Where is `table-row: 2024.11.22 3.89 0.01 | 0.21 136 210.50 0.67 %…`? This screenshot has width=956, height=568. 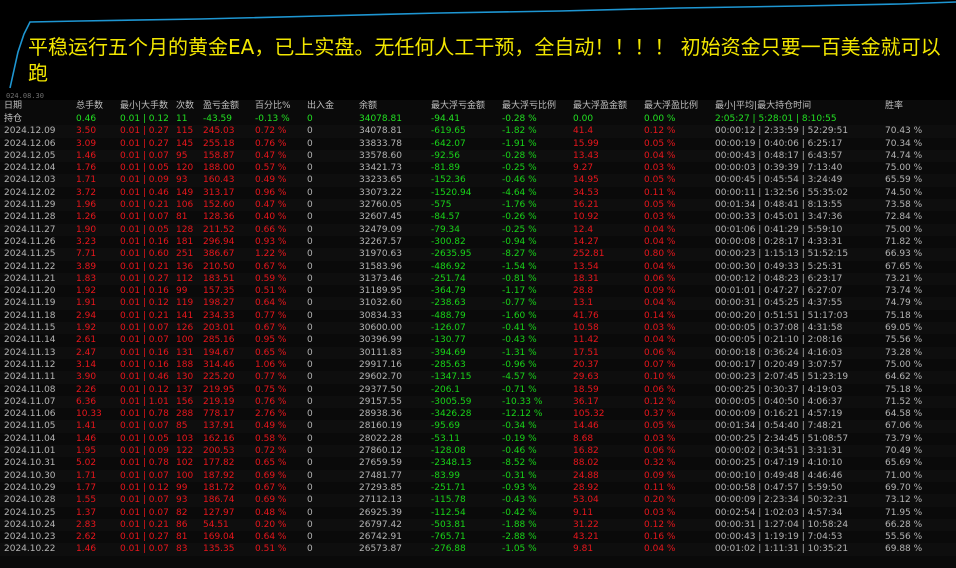
table-row: 2024.11.22 3.89 0.01 | 0.21 136 210.50 0.67 %… is located at coordinates (478, 267).